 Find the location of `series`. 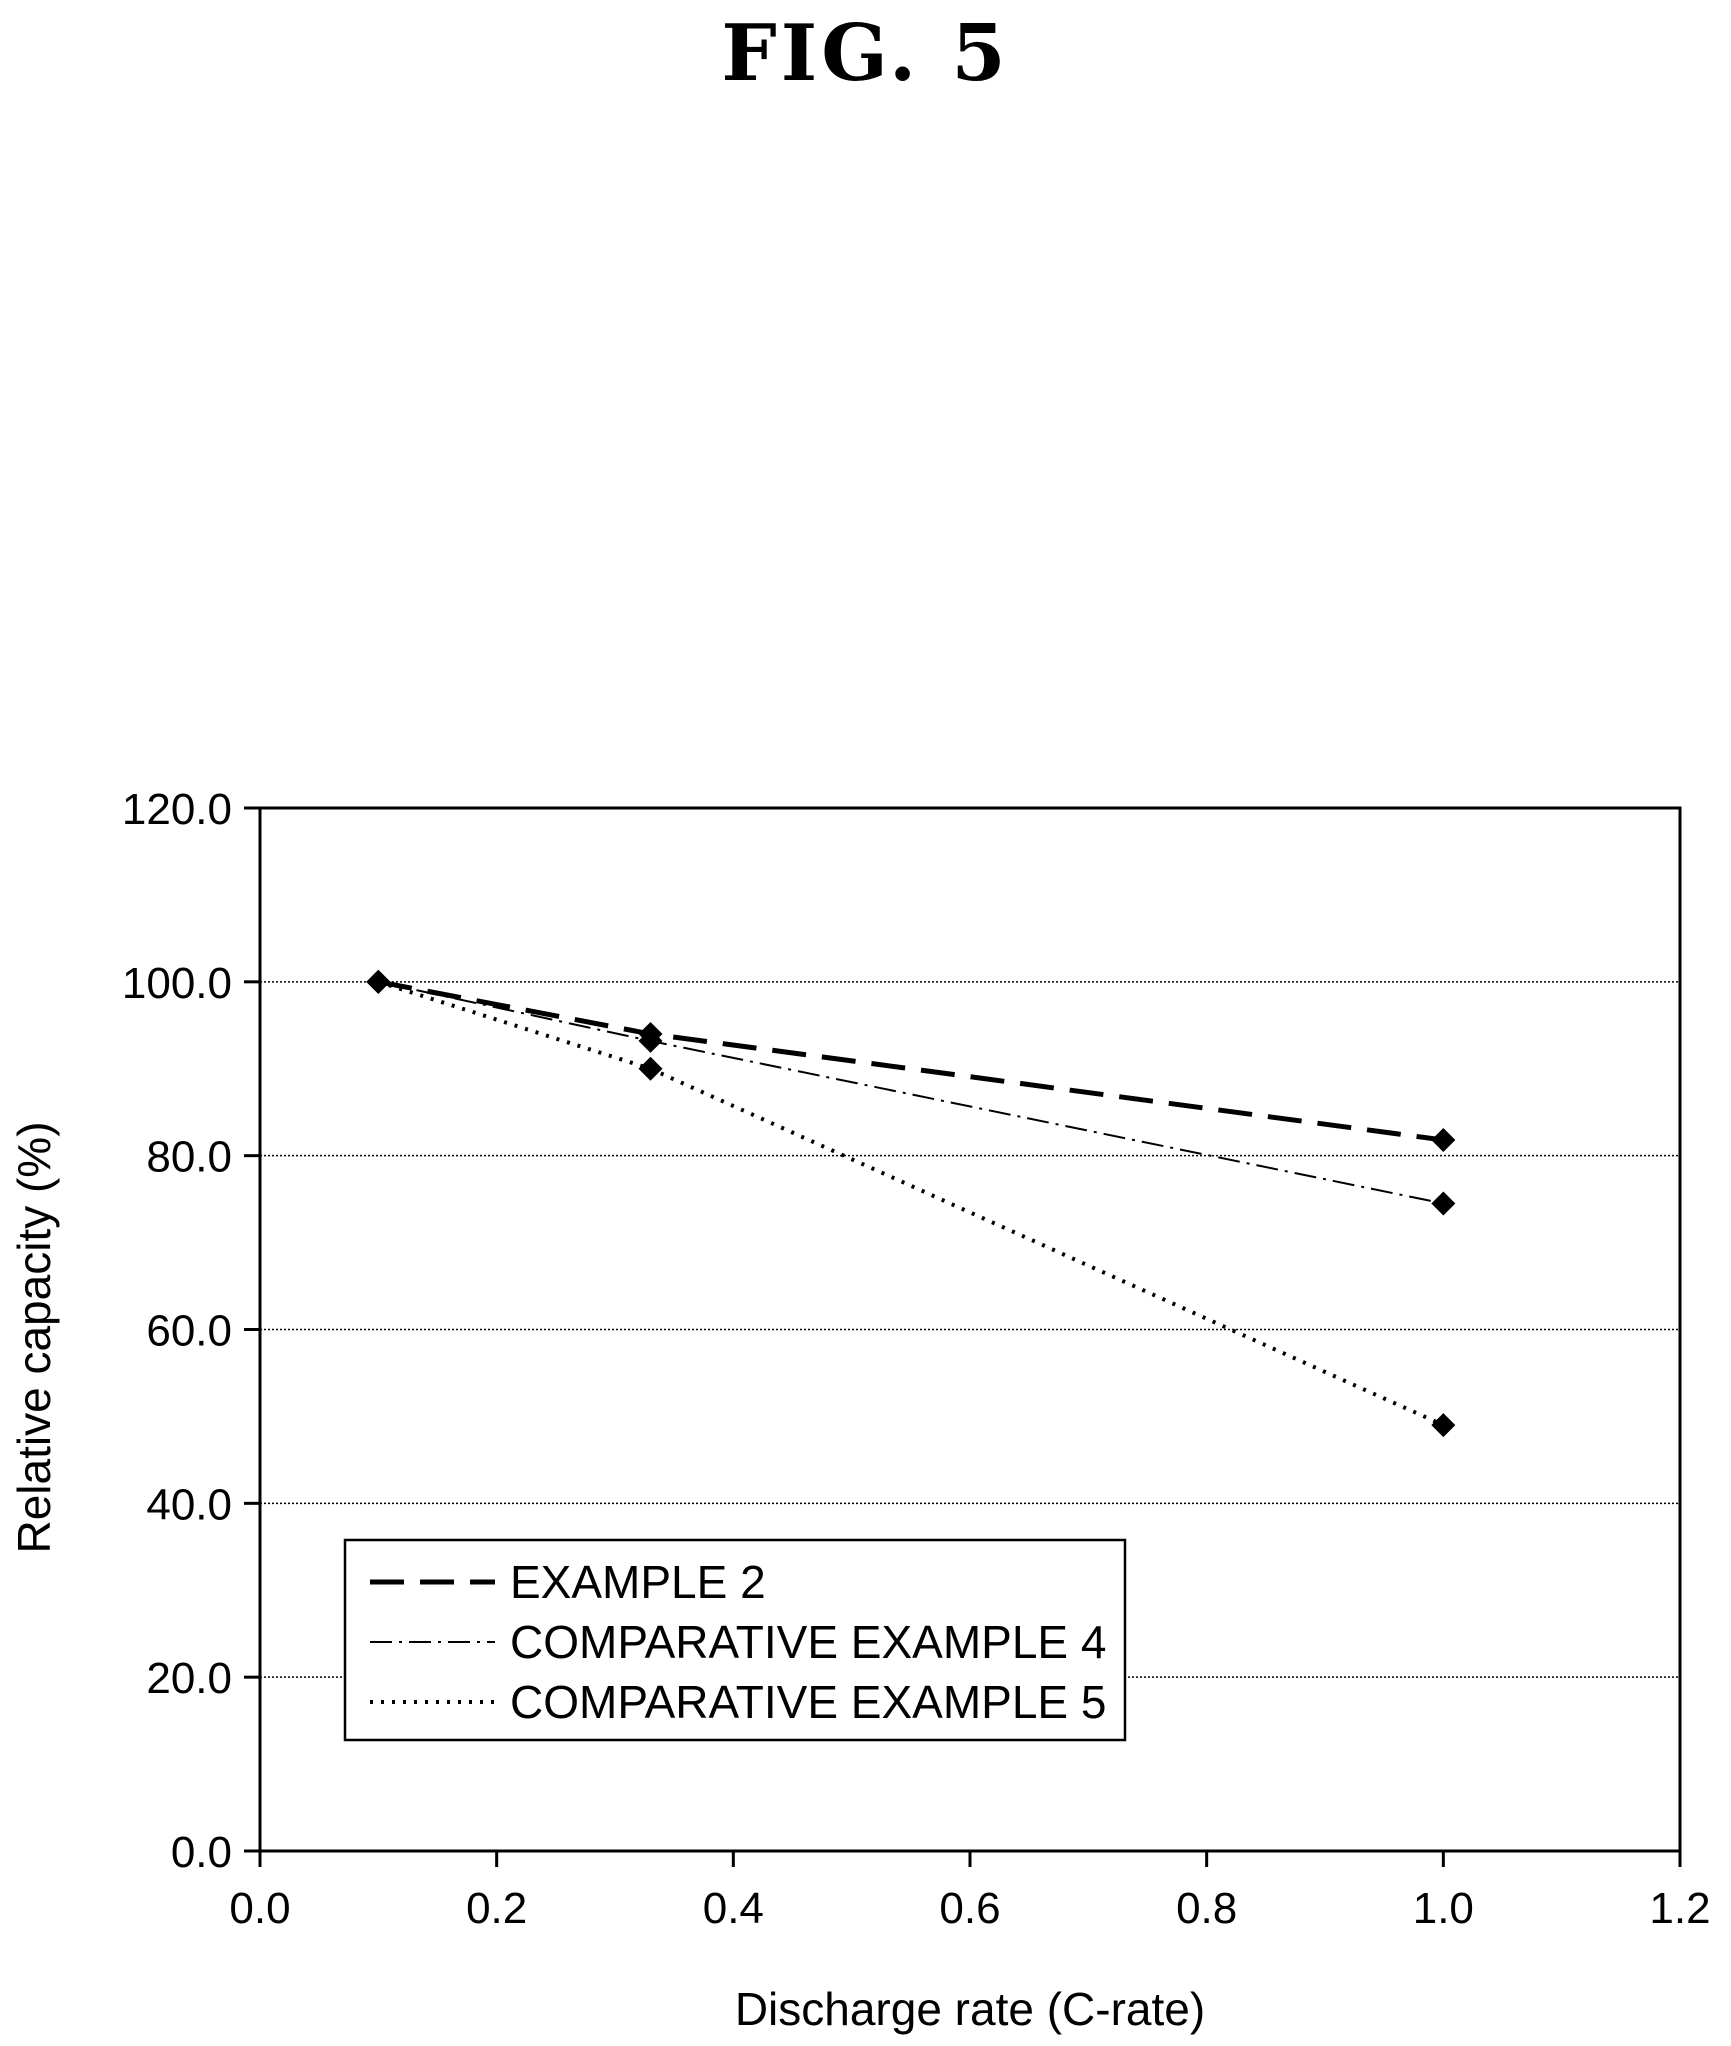

series is located at coordinates (911, 1203).